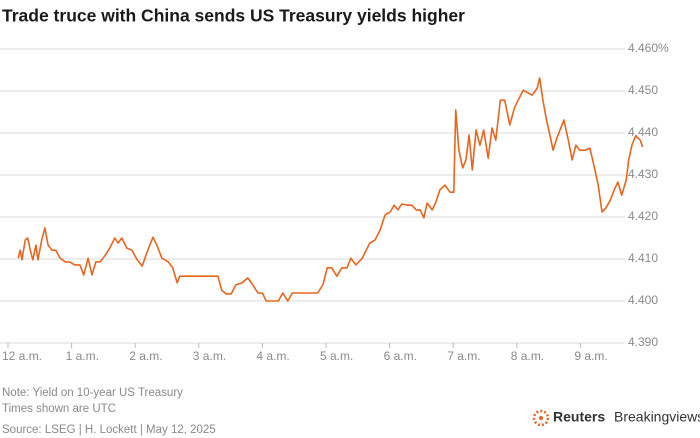  I want to click on x-tick-label: 3 a.m., so click(209, 356).